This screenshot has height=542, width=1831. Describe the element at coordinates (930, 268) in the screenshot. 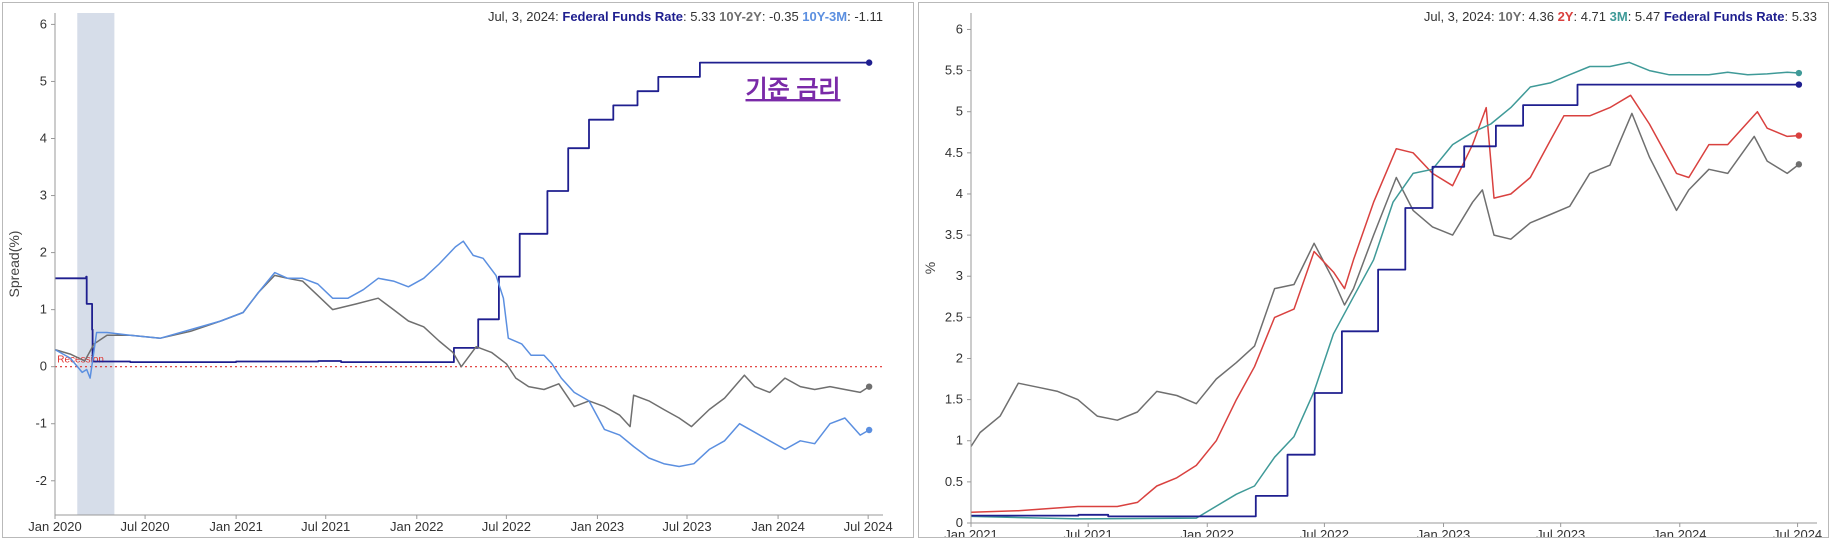

I see `rates-y-axis-label: %` at that location.